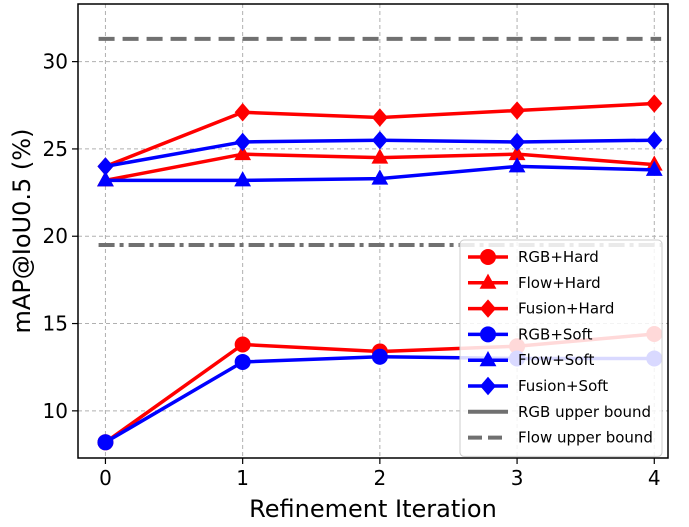  Describe the element at coordinates (555, 334) in the screenshot. I see `legend-label: RGB+Soft` at that location.